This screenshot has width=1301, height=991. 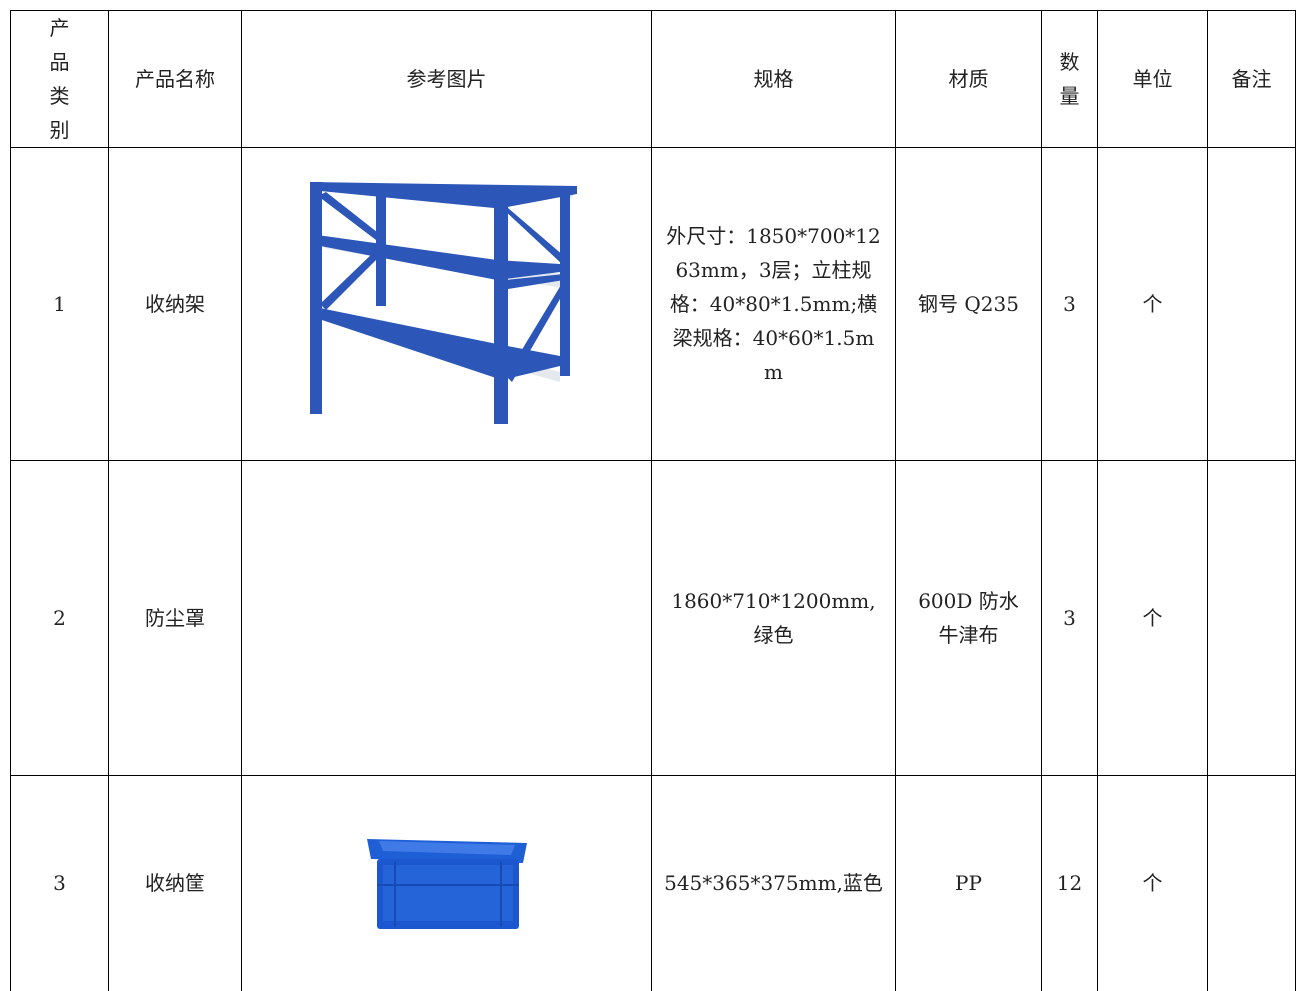 What do you see at coordinates (968, 79) in the screenshot?
I see `header-cell: 材质` at bounding box center [968, 79].